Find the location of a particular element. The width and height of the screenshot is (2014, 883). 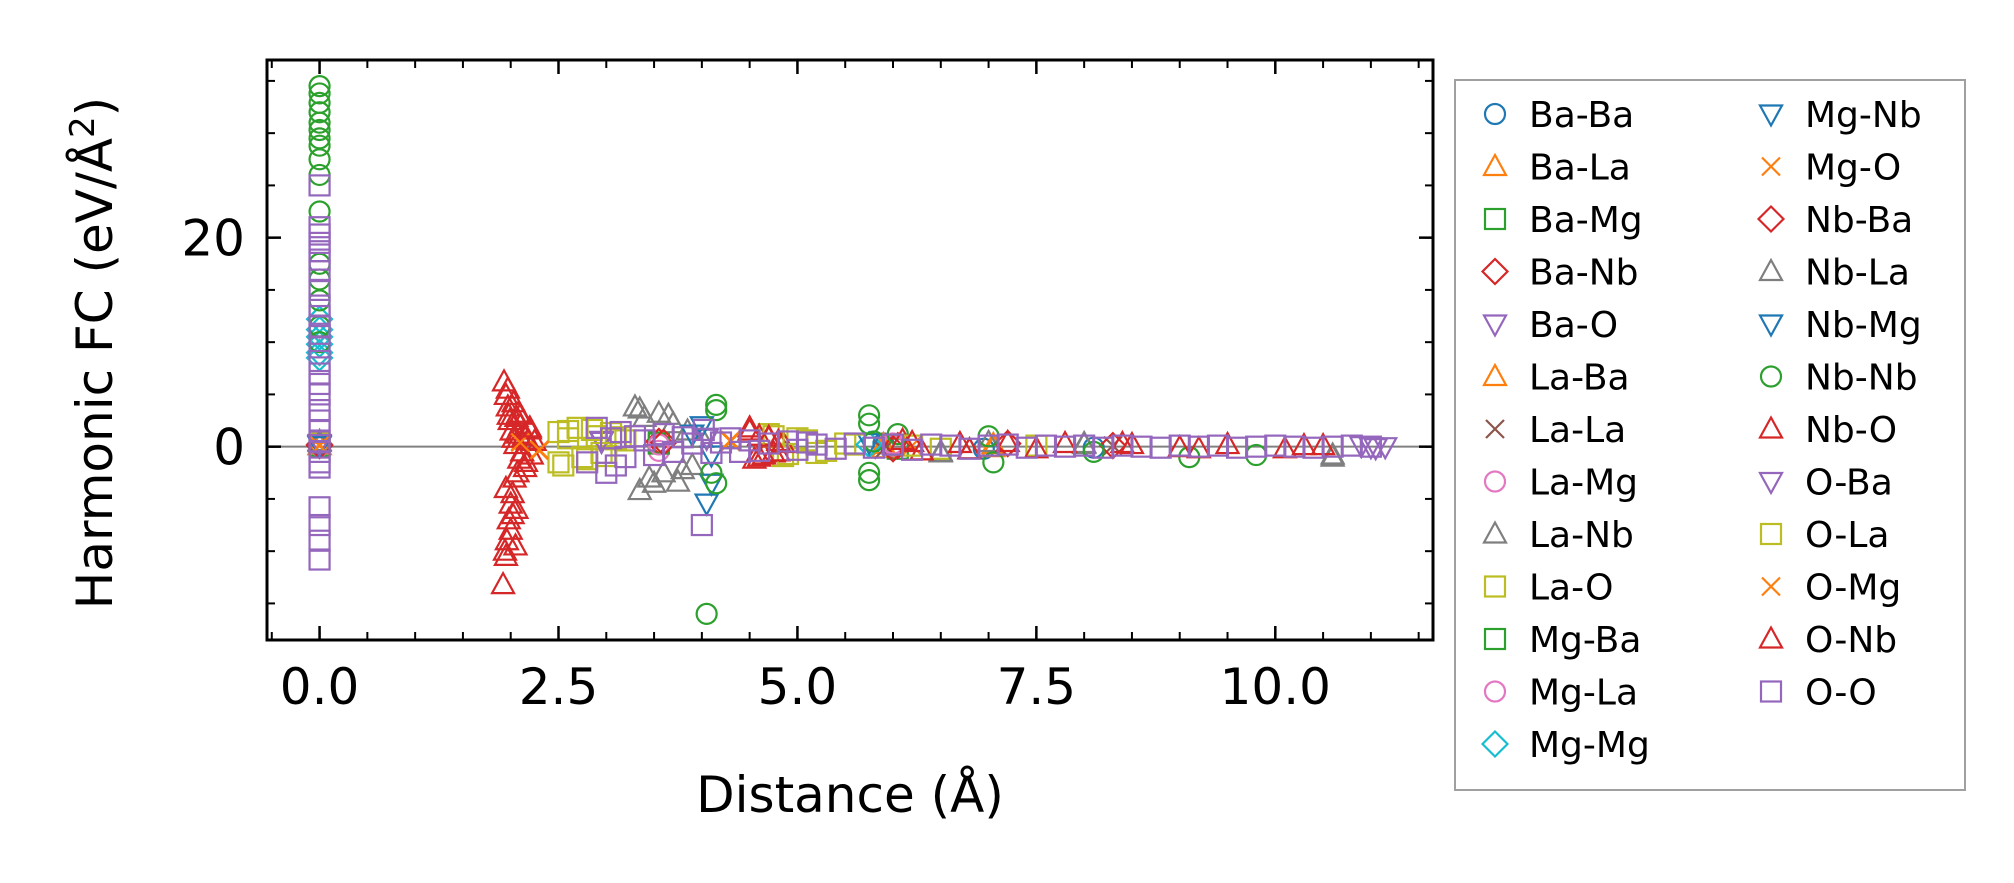

legend-marker-o-nb is located at coordinates (1771, 637).